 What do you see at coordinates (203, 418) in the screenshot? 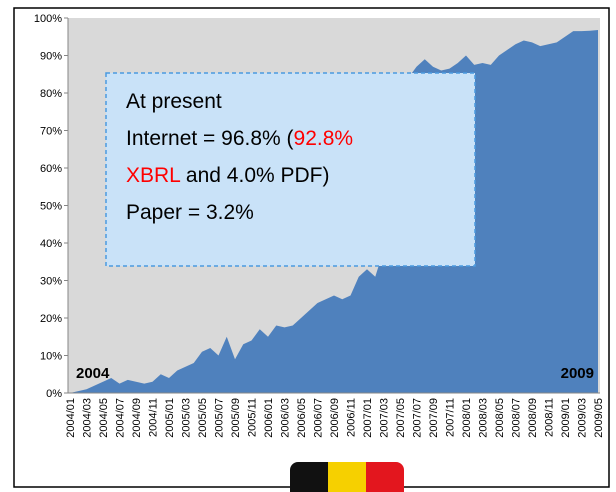
I see `x-tick-label: 2005/05` at bounding box center [203, 418].